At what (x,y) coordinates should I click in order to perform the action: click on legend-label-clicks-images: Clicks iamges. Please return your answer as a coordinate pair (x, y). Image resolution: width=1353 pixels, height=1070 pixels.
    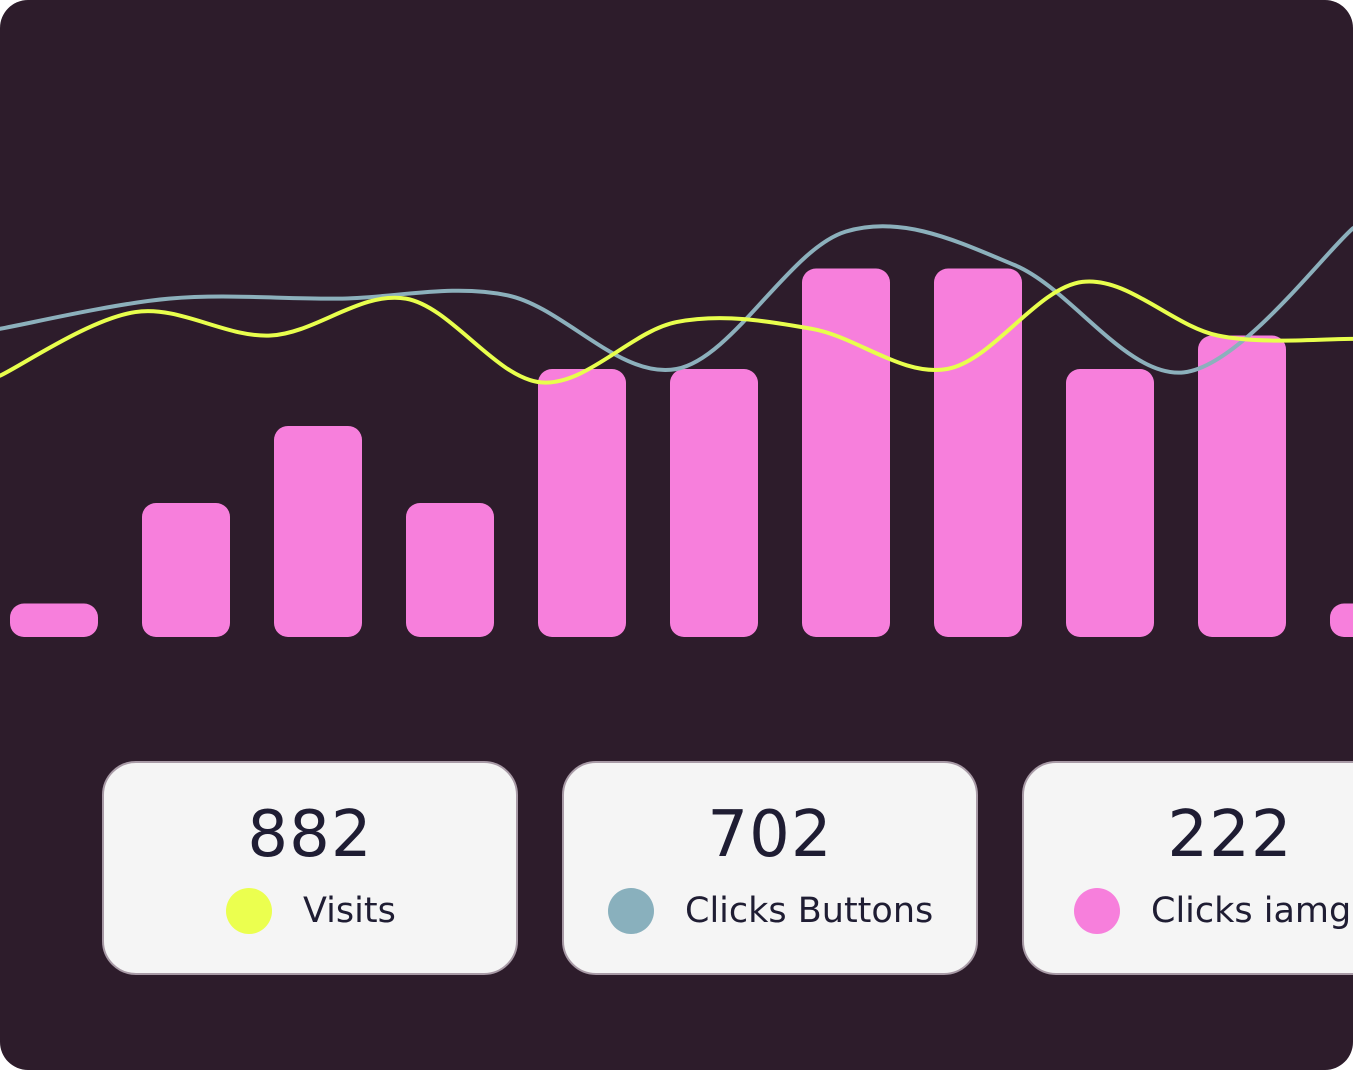
    Looking at the image, I should click on (1252, 911).